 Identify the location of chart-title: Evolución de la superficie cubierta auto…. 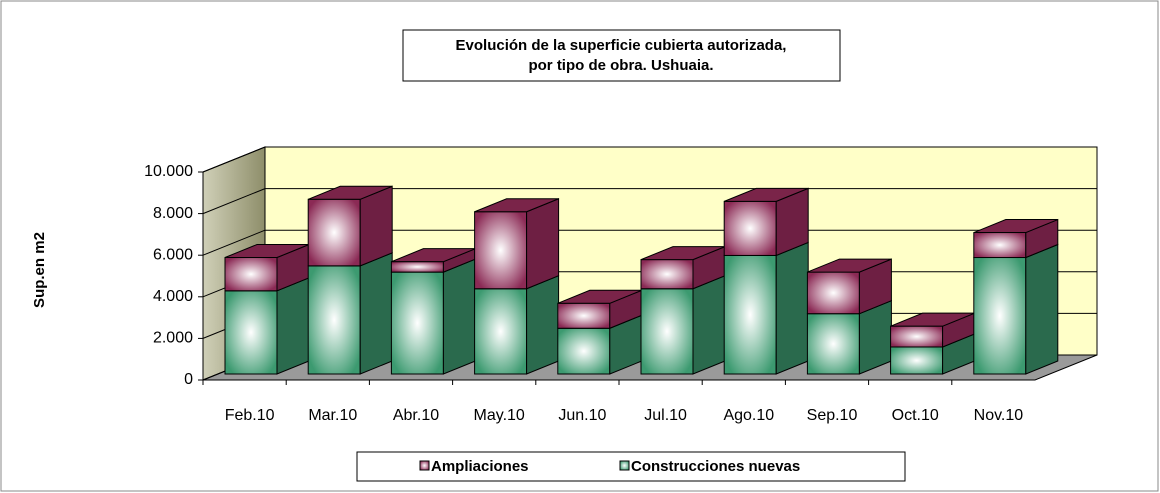
(621, 45).